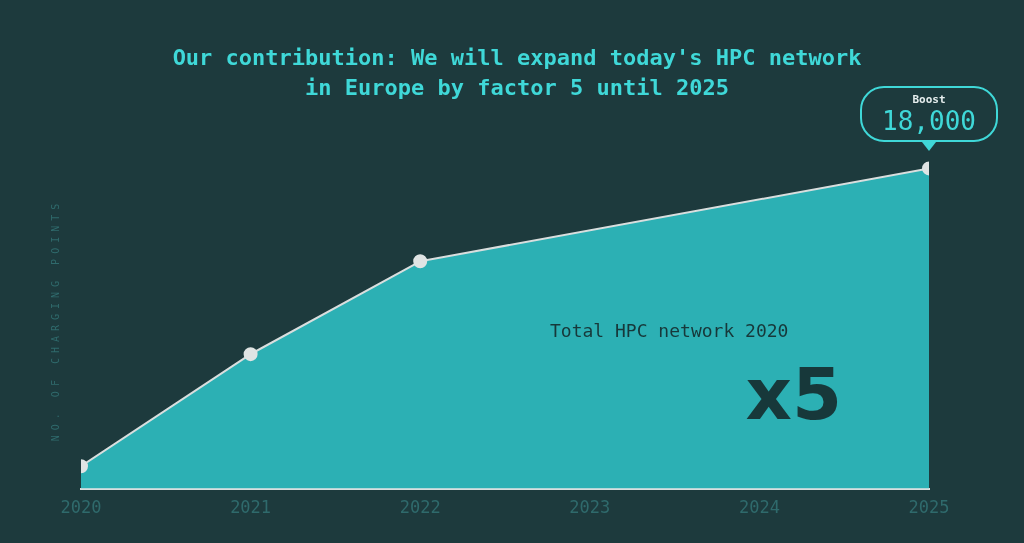 Image resolution: width=1024 pixels, height=543 pixels. I want to click on annotation: 18,000, so click(929, 121).